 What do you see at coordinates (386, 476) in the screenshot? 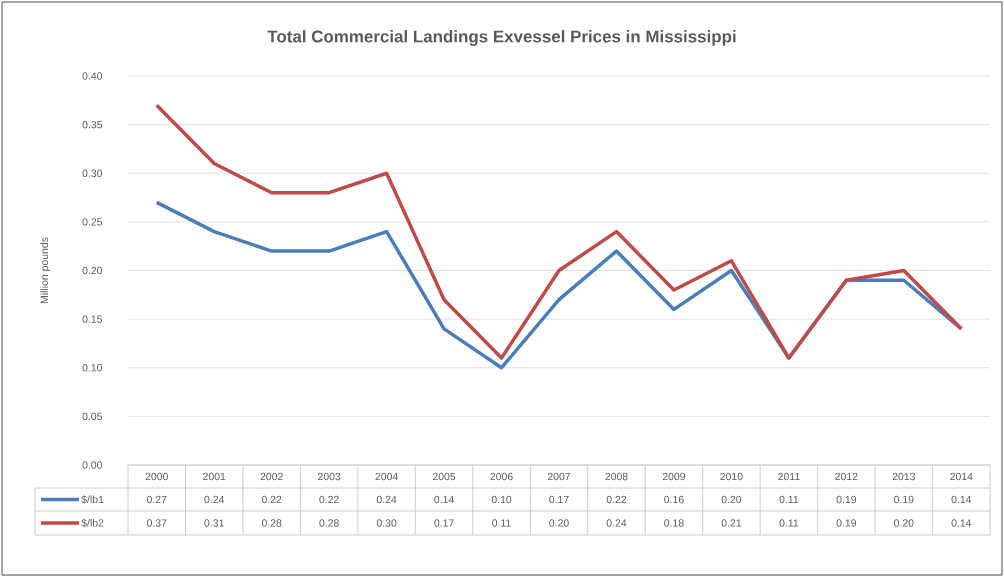
I see `x-tick-label: 2004` at bounding box center [386, 476].